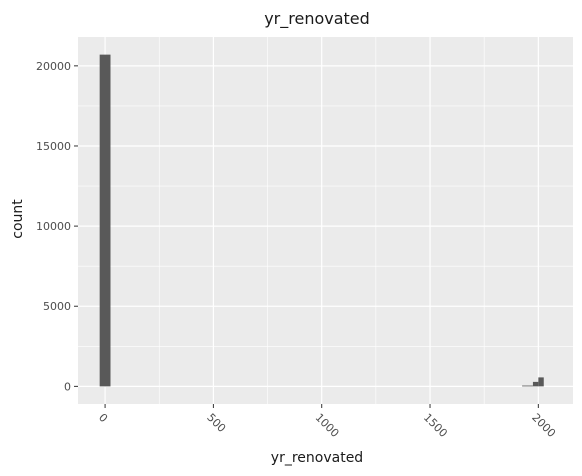  What do you see at coordinates (53, 146) in the screenshot?
I see `y-tick-label: 15000` at bounding box center [53, 146].